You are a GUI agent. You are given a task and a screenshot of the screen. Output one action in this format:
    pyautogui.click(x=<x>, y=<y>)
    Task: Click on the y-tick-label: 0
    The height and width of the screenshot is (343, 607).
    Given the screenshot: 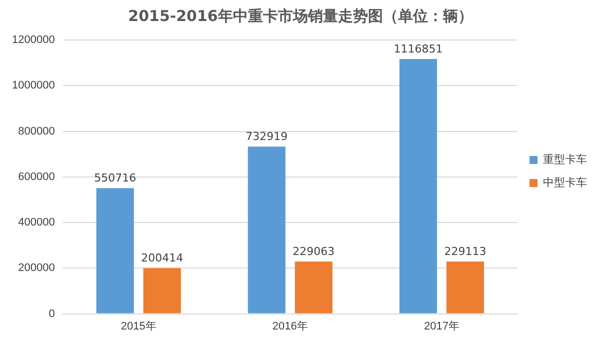 What is the action you would take?
    pyautogui.click(x=51, y=314)
    